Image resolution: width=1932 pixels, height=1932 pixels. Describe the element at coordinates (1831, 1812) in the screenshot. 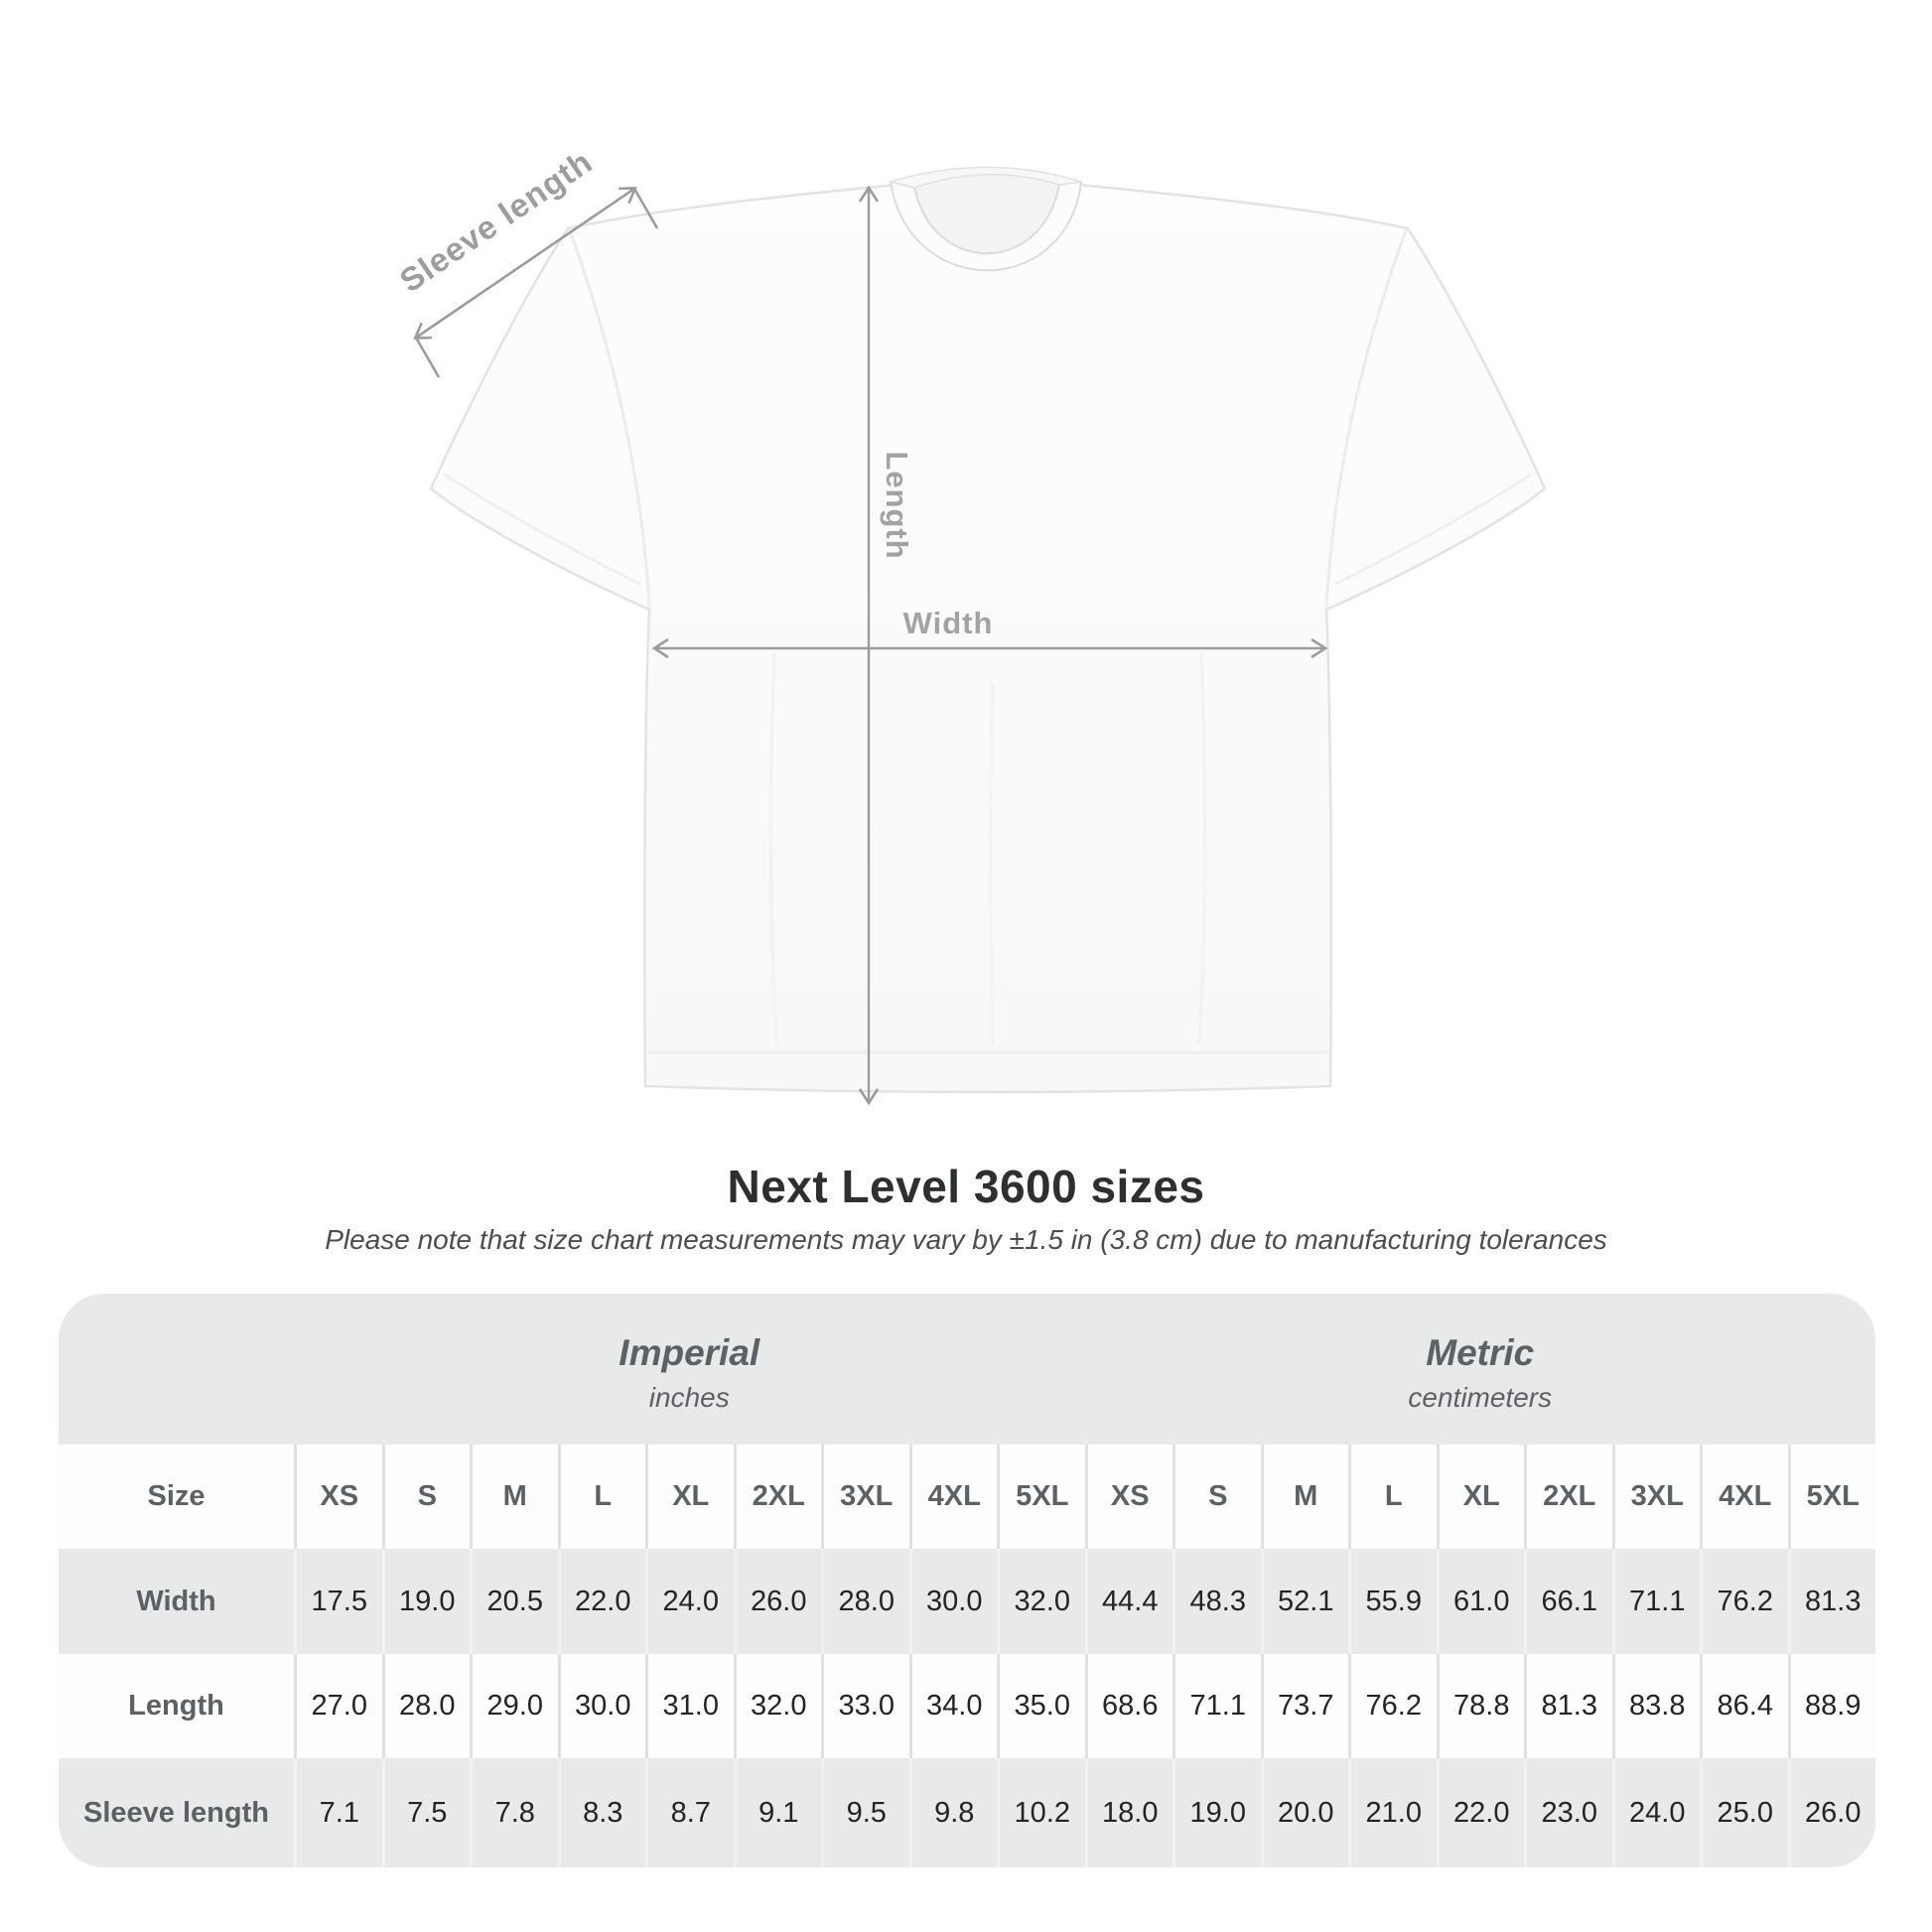

I see `sleeve-value-cell: 26.0` at that location.